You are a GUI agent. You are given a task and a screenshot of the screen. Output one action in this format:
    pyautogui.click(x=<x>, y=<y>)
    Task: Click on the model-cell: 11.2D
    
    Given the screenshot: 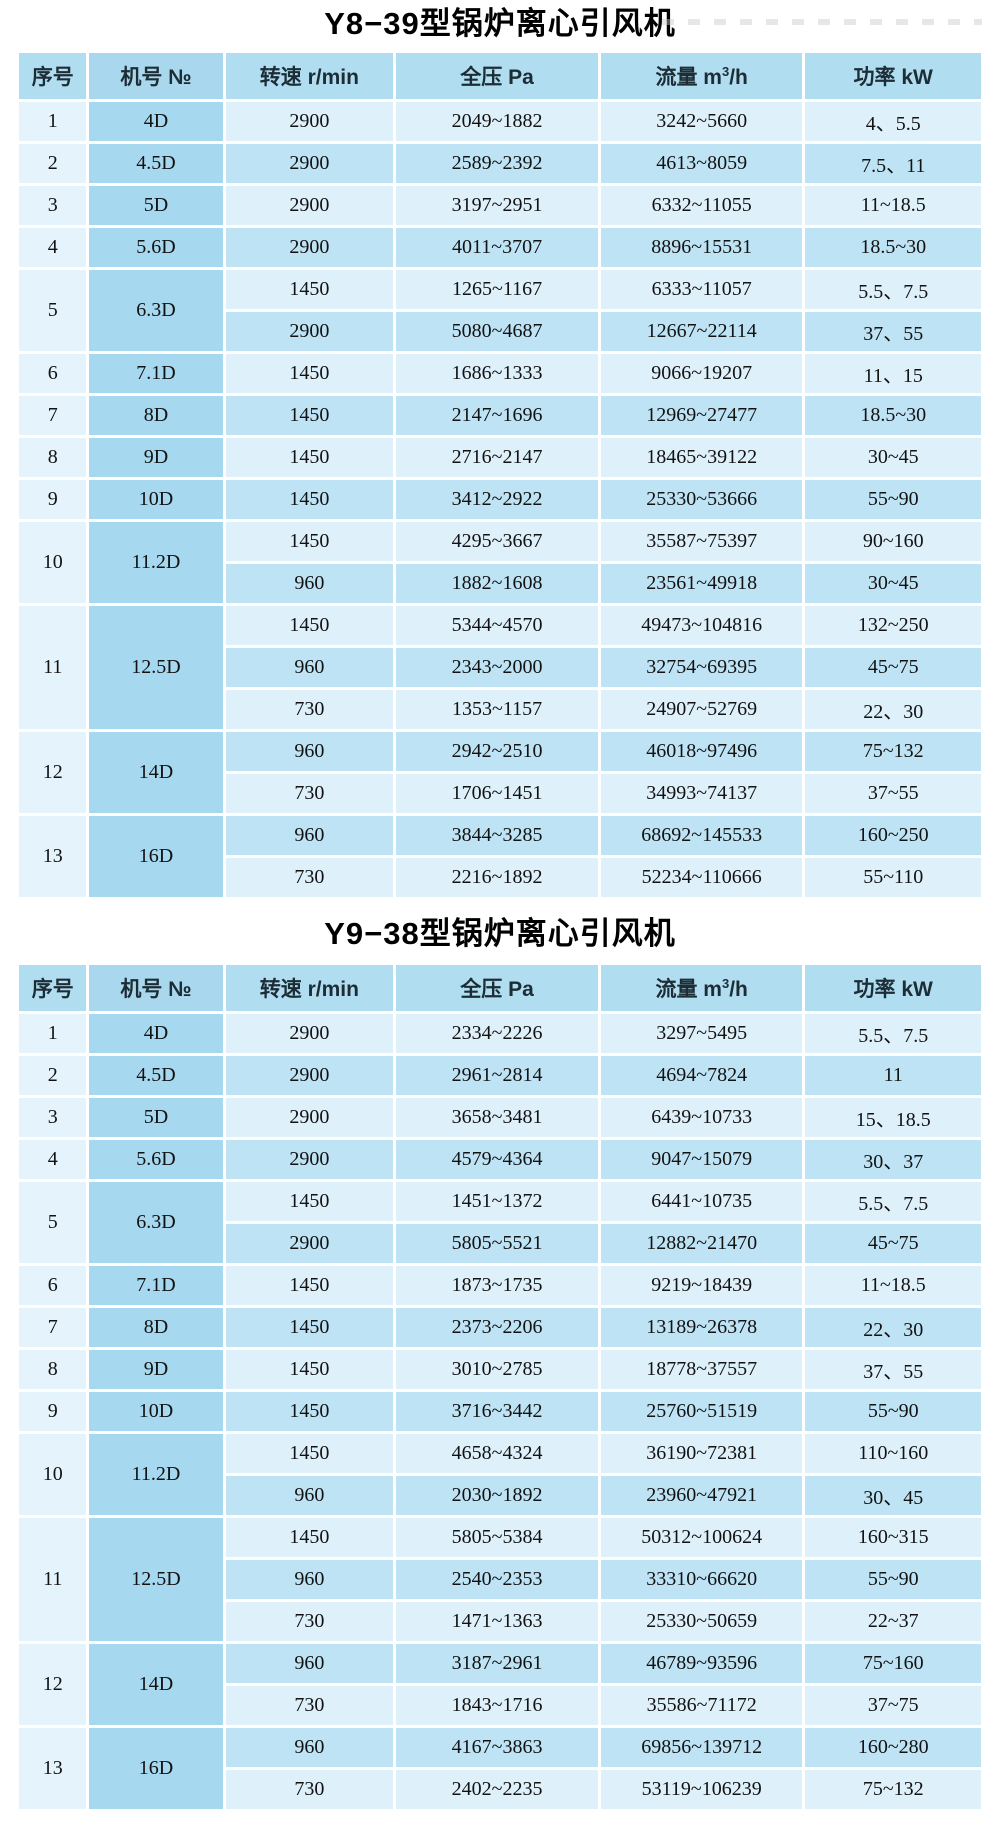 What is the action you would take?
    pyautogui.click(x=156, y=1474)
    